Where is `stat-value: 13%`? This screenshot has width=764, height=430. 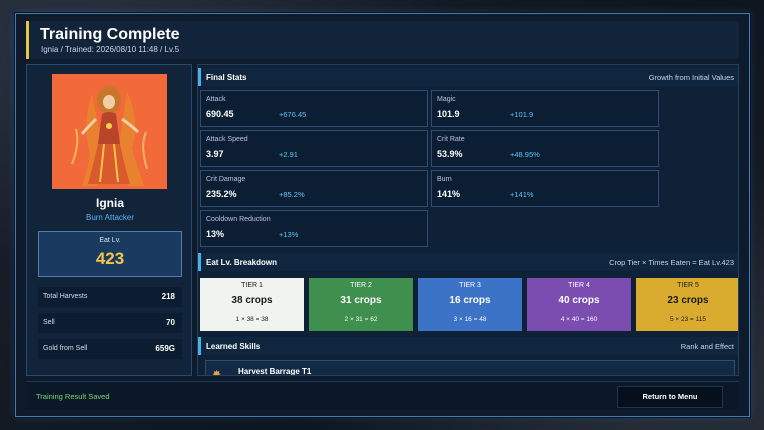 stat-value: 13% is located at coordinates (215, 234).